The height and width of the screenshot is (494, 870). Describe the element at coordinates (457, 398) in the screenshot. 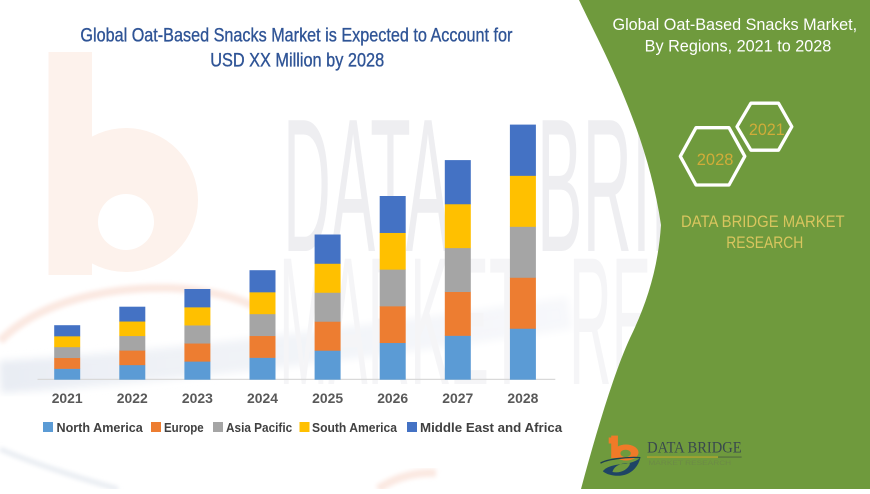

I see `svg-text: 2027` at that location.